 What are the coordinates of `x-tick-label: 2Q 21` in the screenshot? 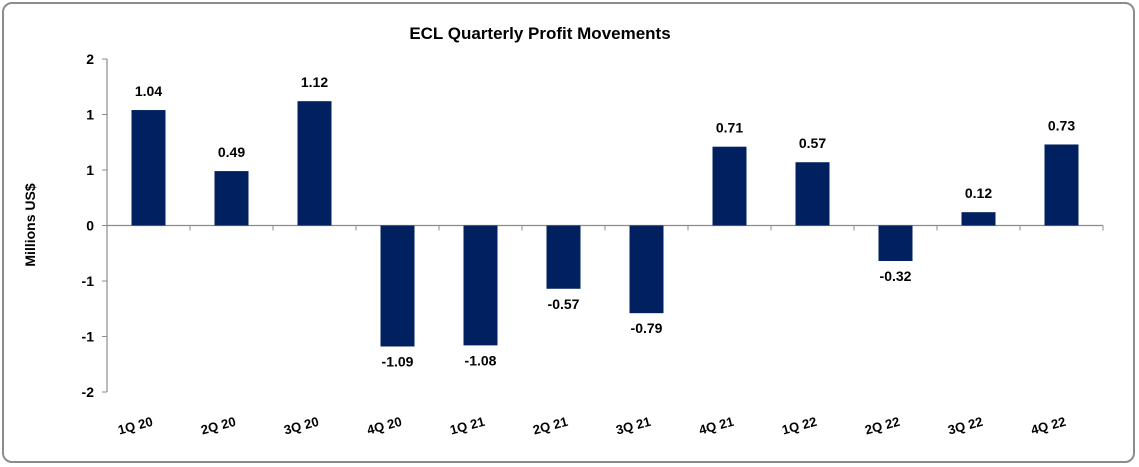 It's located at (550, 426).